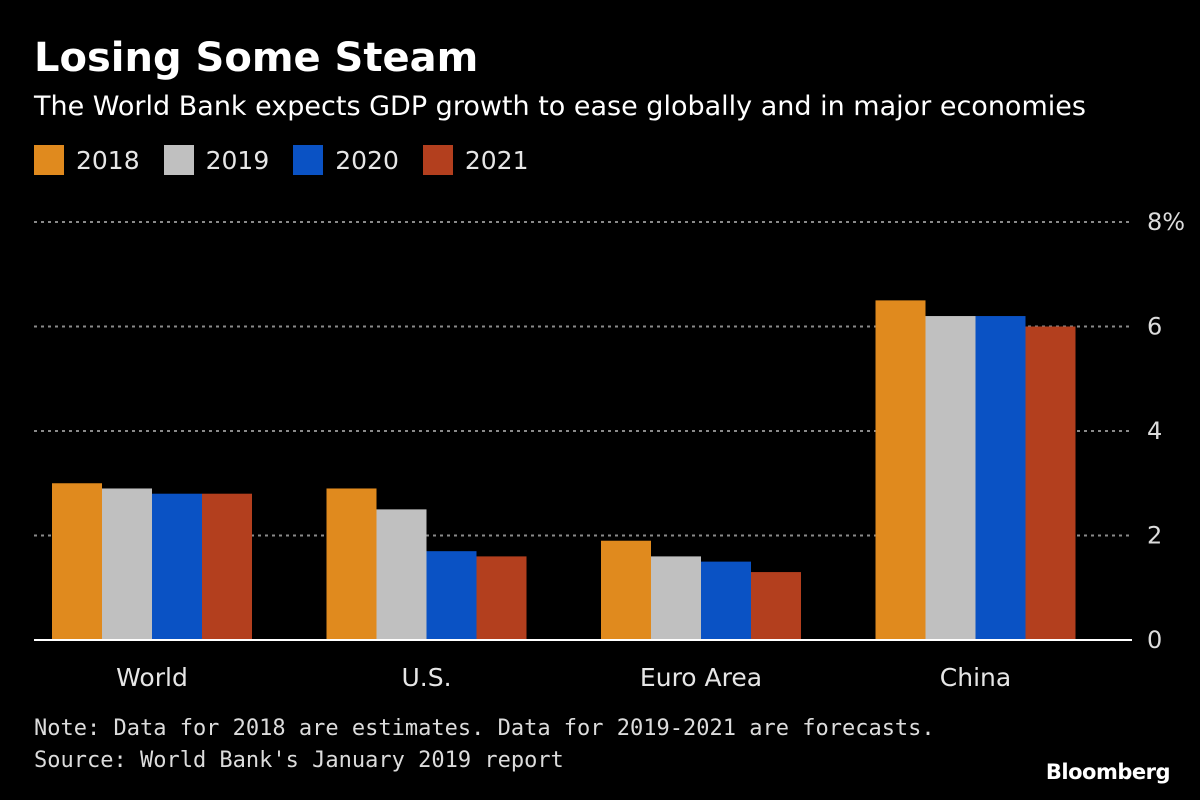  I want to click on bar-world-2019, so click(127, 564).